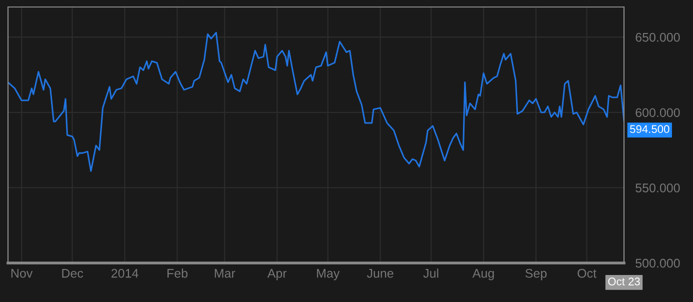 Image resolution: width=693 pixels, height=302 pixels. Describe the element at coordinates (483, 274) in the screenshot. I see `x-tick-label: Aug` at that location.